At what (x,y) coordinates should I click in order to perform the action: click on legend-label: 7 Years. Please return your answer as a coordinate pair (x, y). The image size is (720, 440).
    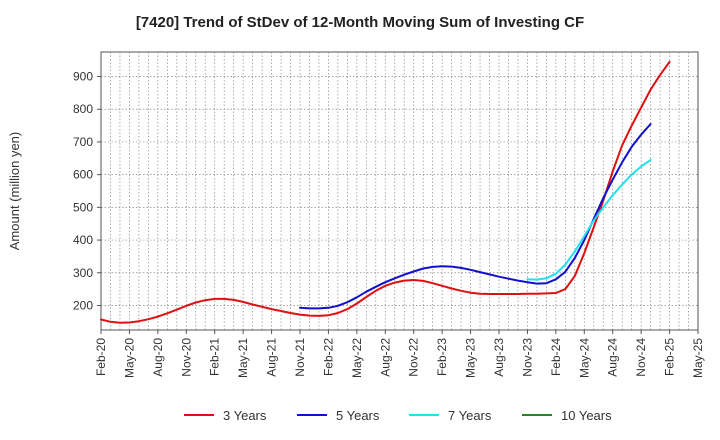
    Looking at the image, I should click on (470, 415).